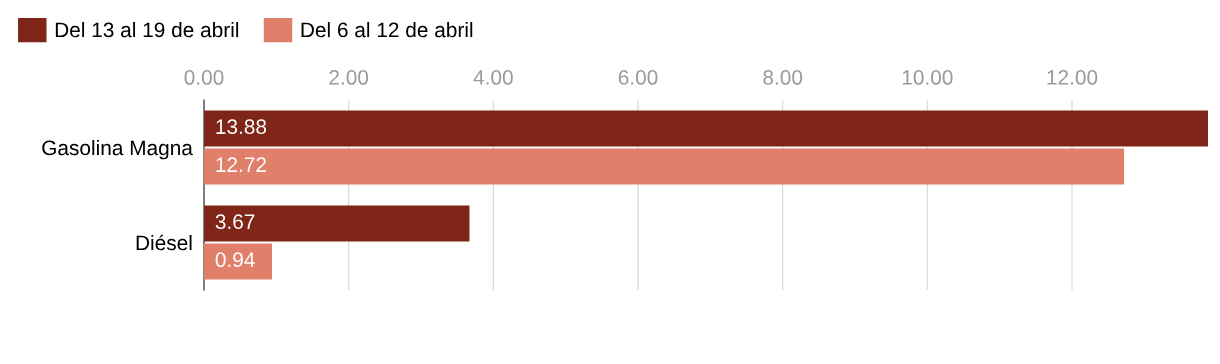 Image resolution: width=1220 pixels, height=364 pixels. Describe the element at coordinates (927, 77) in the screenshot. I see `x-tick-label: 10.00` at that location.